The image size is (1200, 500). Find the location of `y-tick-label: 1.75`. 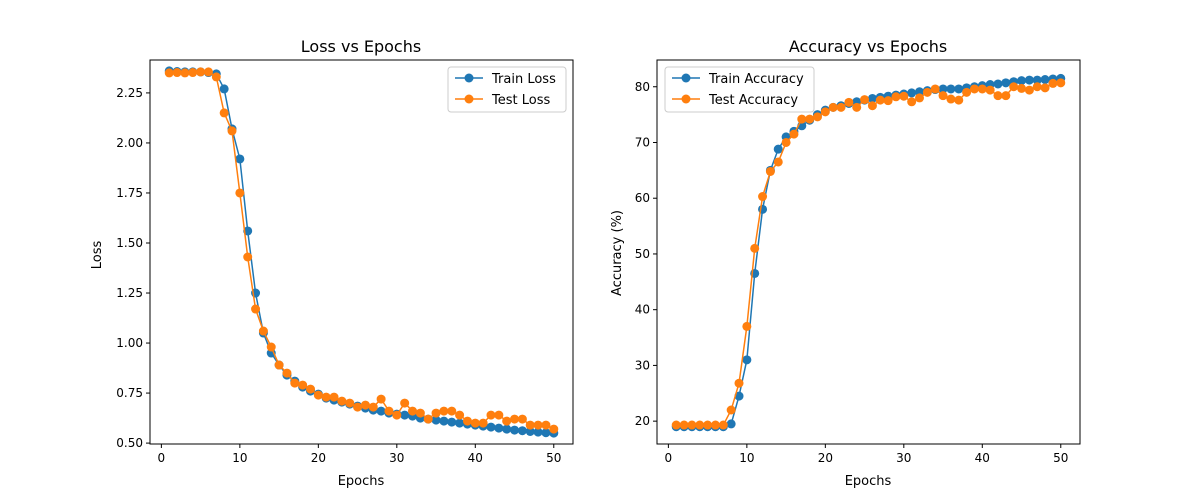

y-tick-label: 1.75 is located at coordinates (129, 193).